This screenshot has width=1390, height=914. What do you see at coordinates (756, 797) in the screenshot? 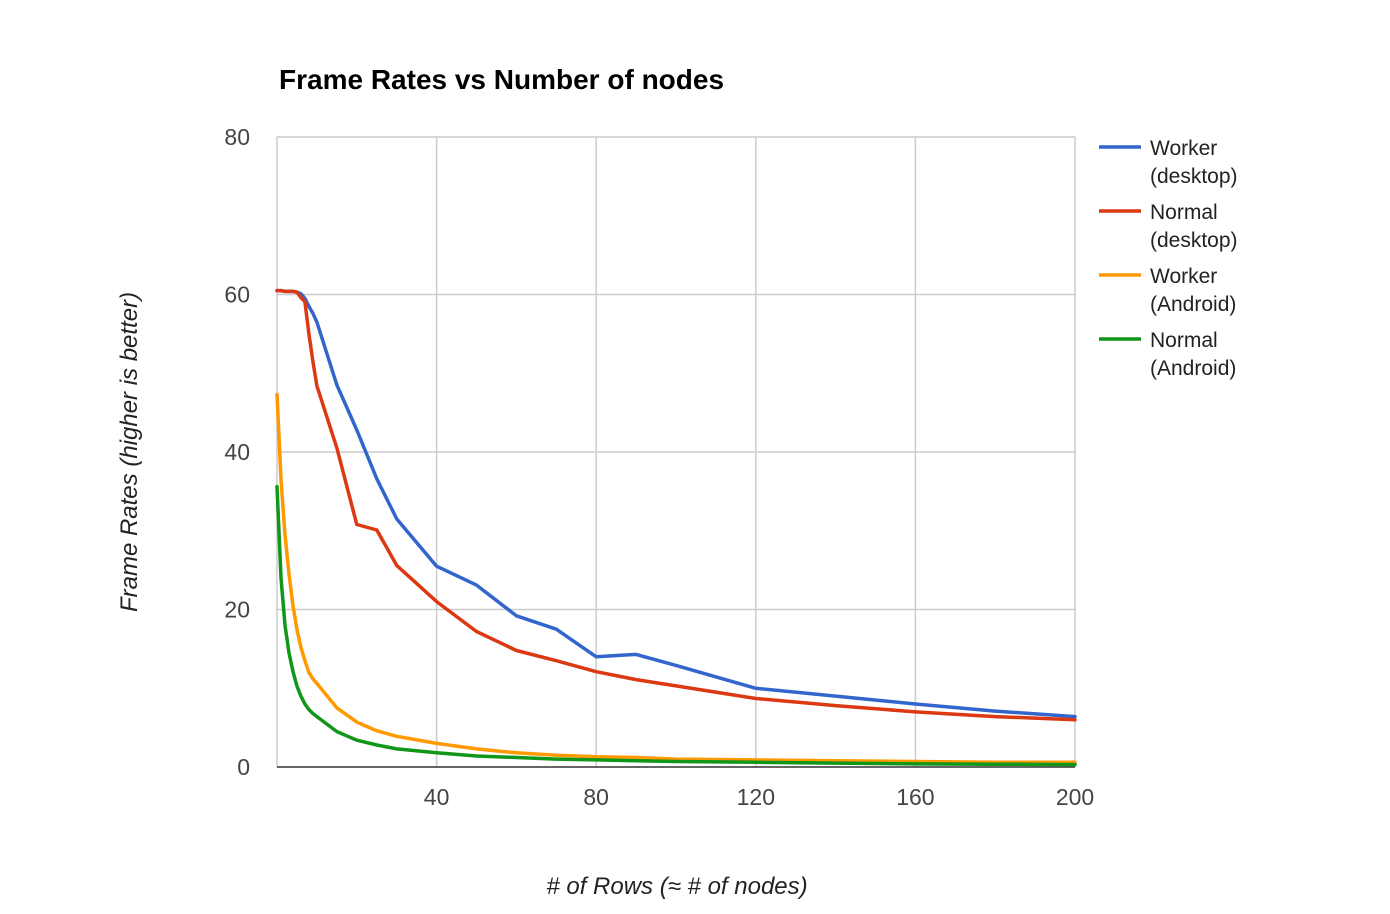
I see `x-tick-label: 120` at bounding box center [756, 797].